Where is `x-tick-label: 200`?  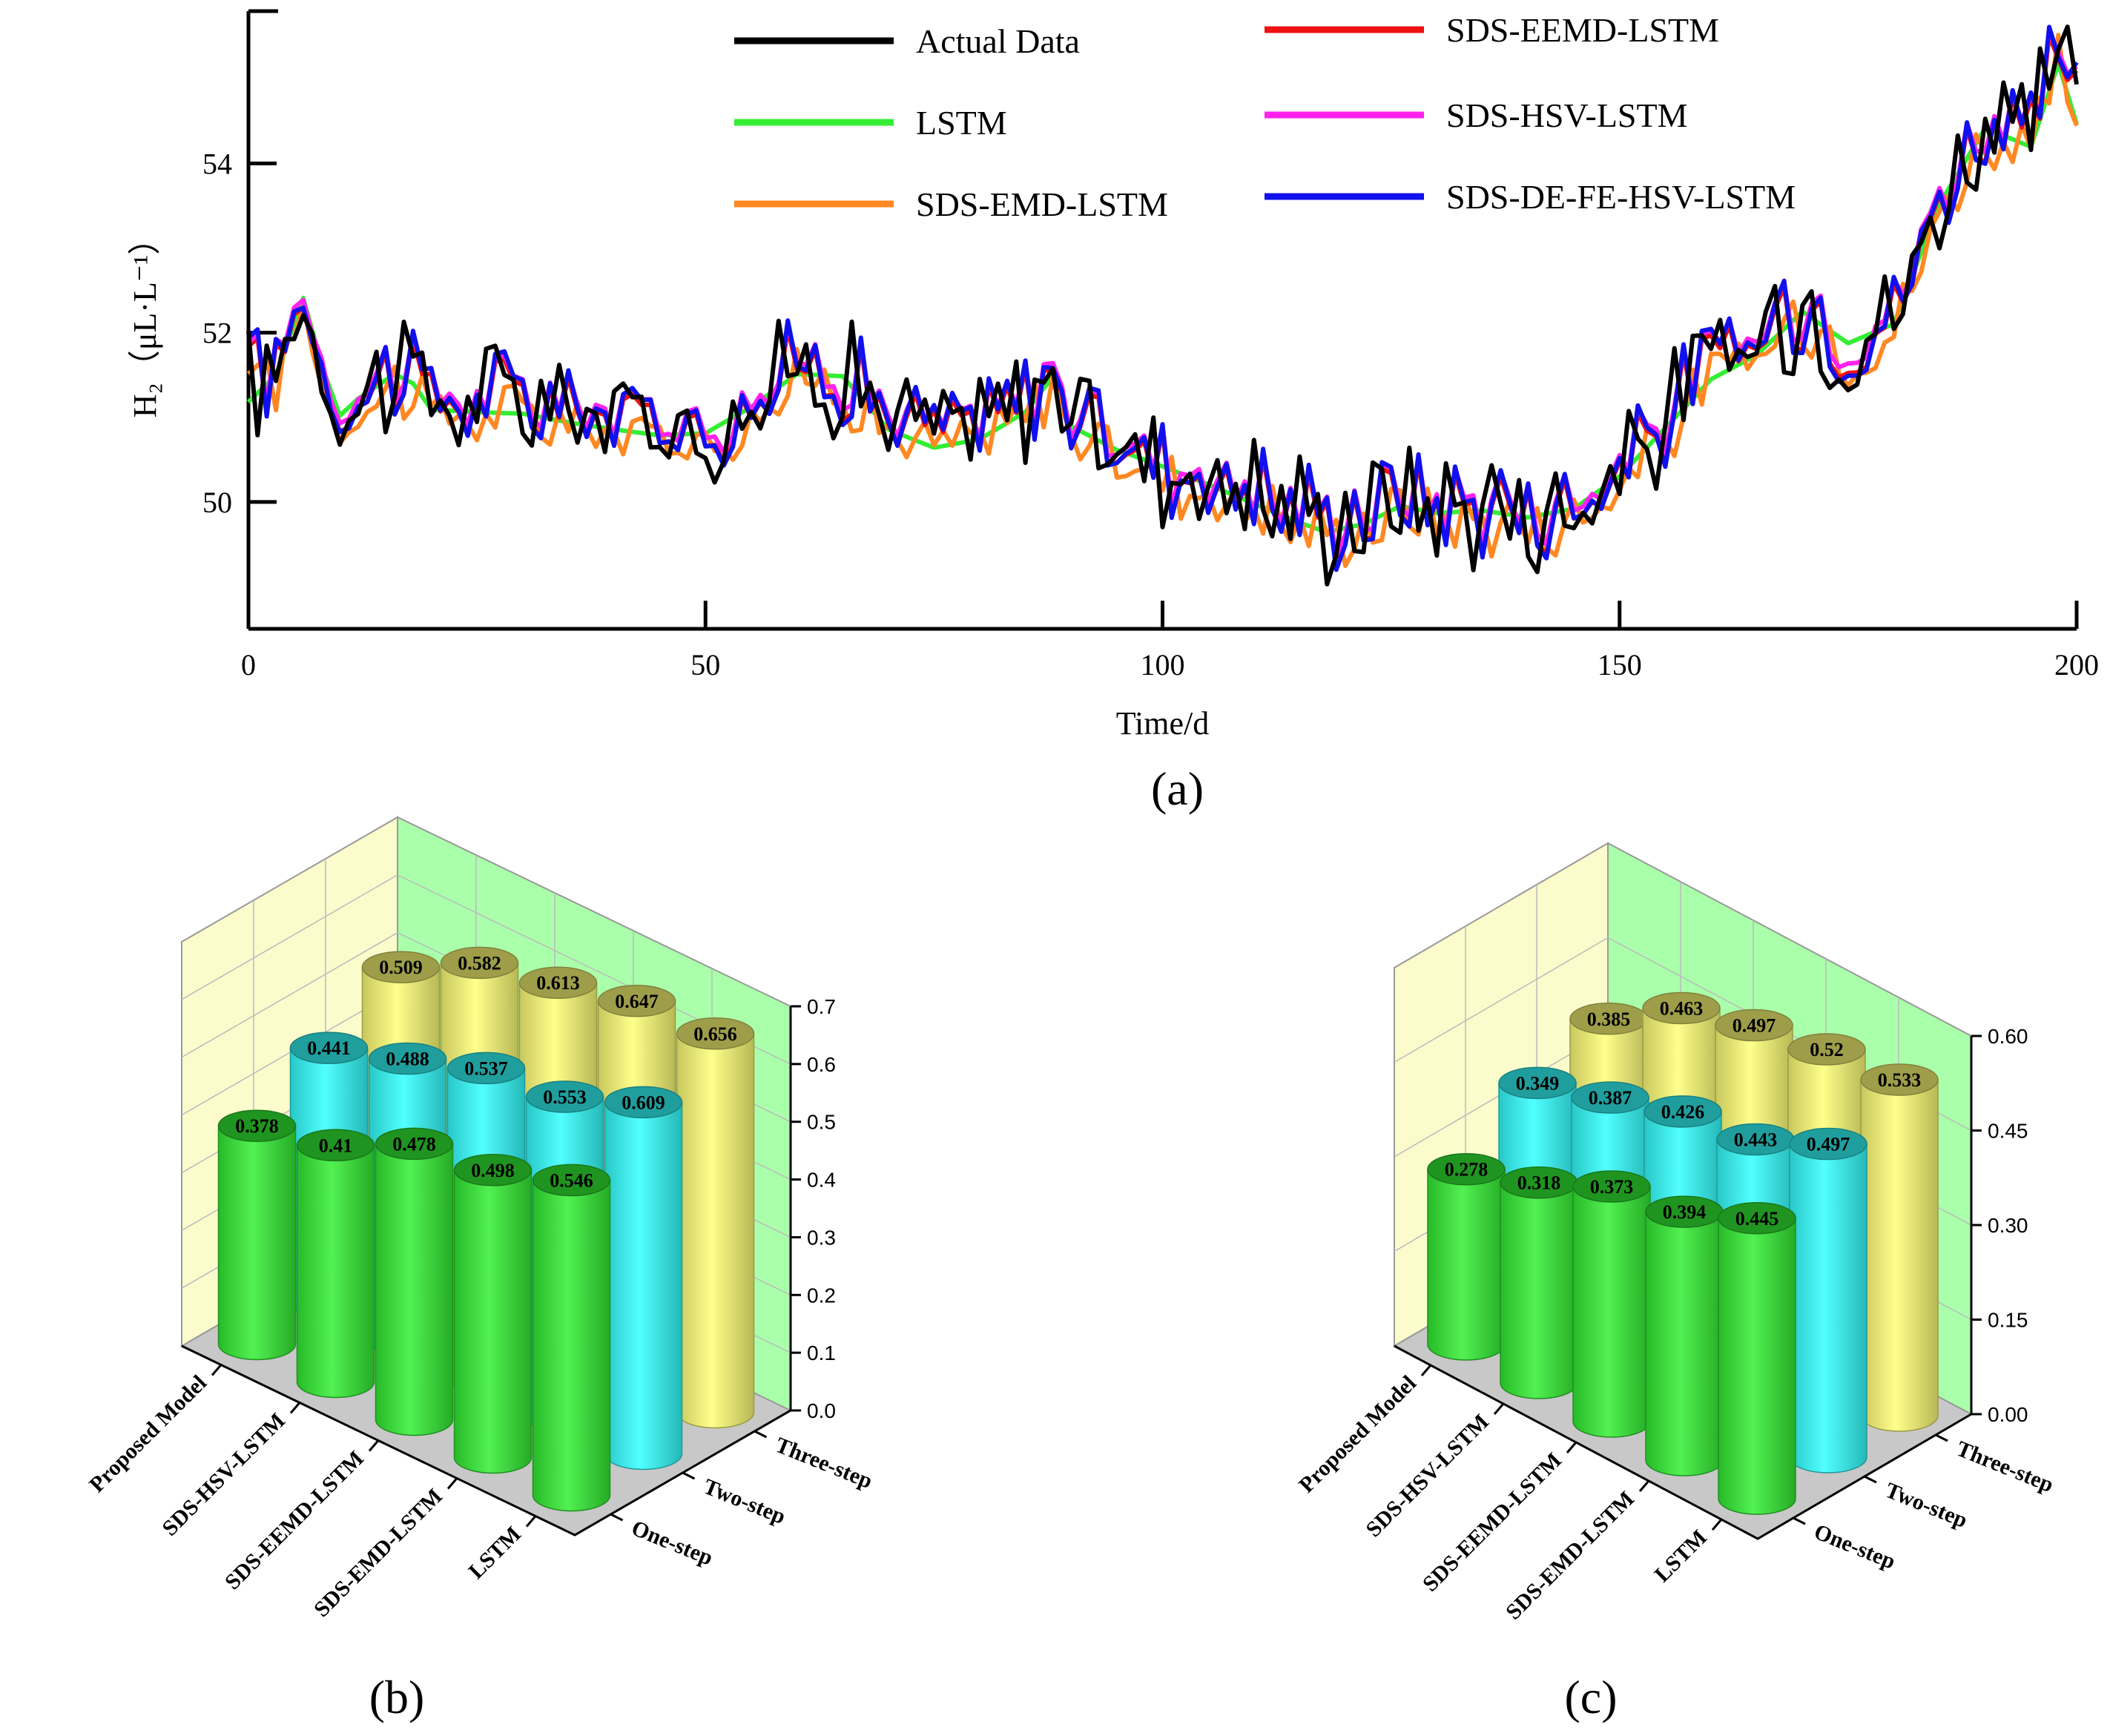
x-tick-label: 200 is located at coordinates (2076, 665).